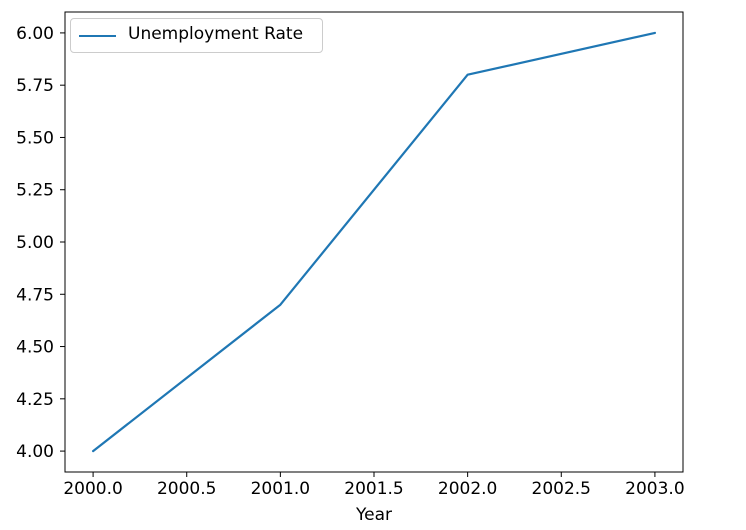  What do you see at coordinates (186, 489) in the screenshot?
I see `x-tick-label: 2000.5` at bounding box center [186, 489].